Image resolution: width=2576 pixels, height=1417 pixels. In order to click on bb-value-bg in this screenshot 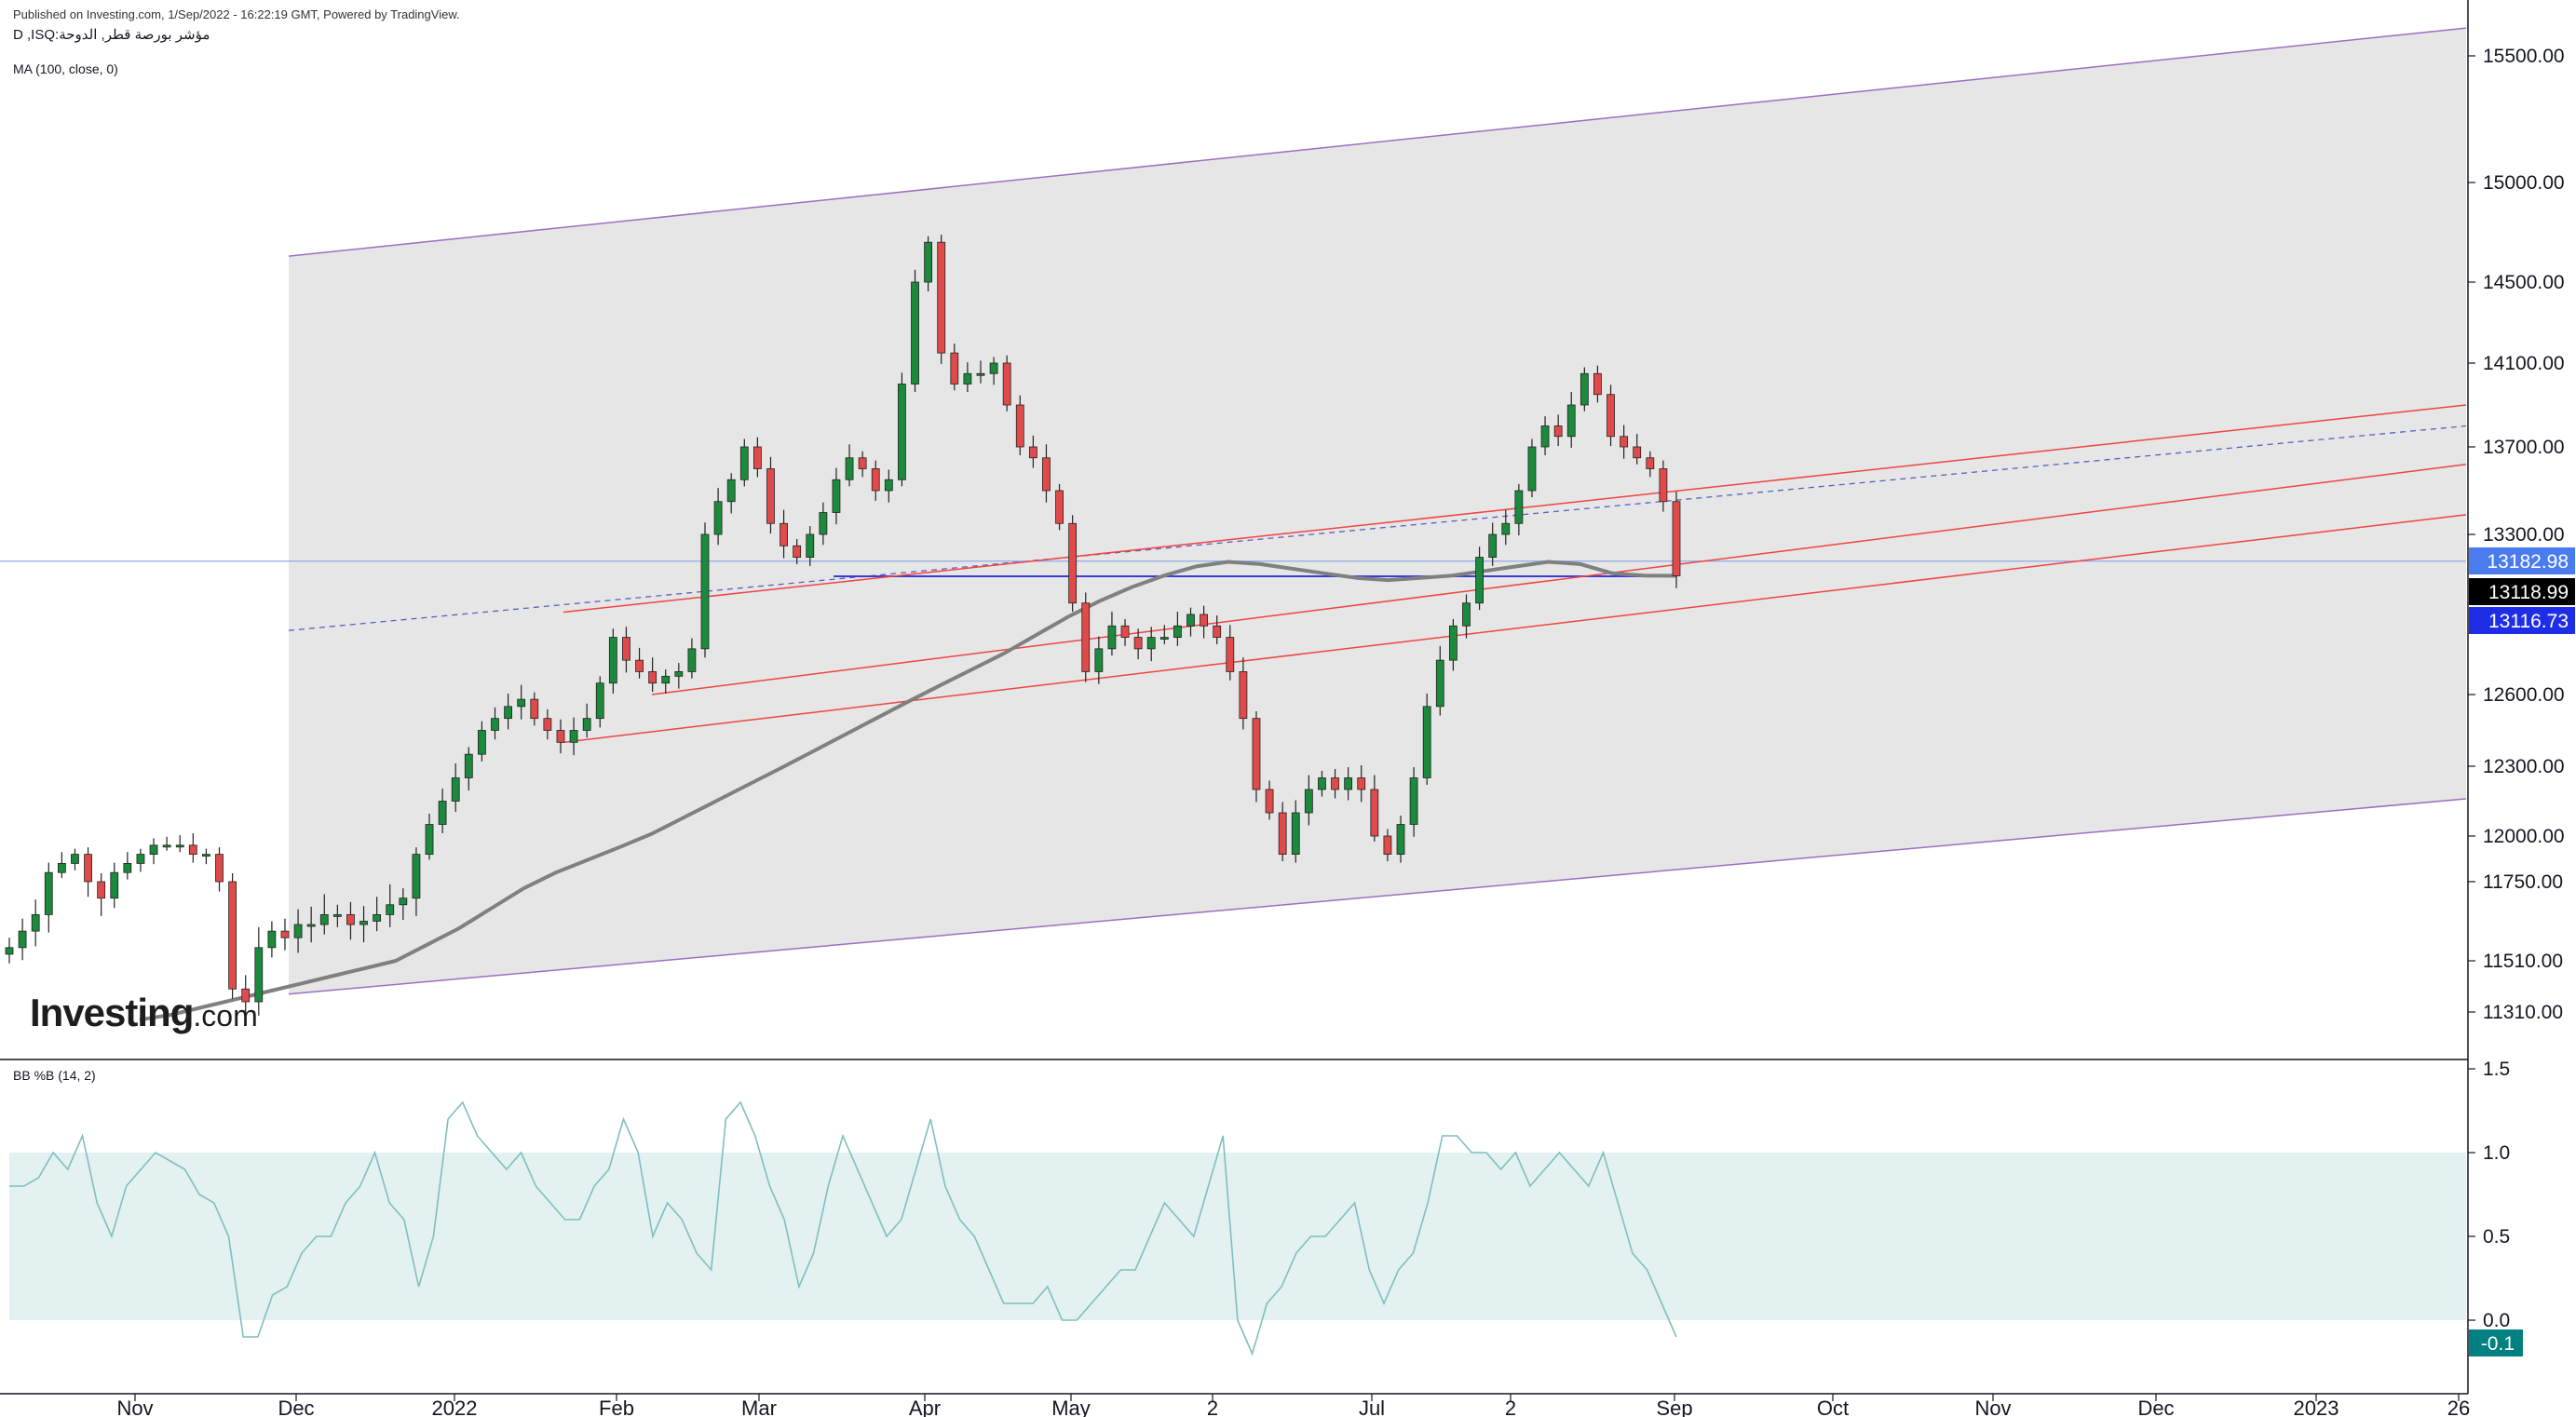, I will do `click(2496, 1342)`.